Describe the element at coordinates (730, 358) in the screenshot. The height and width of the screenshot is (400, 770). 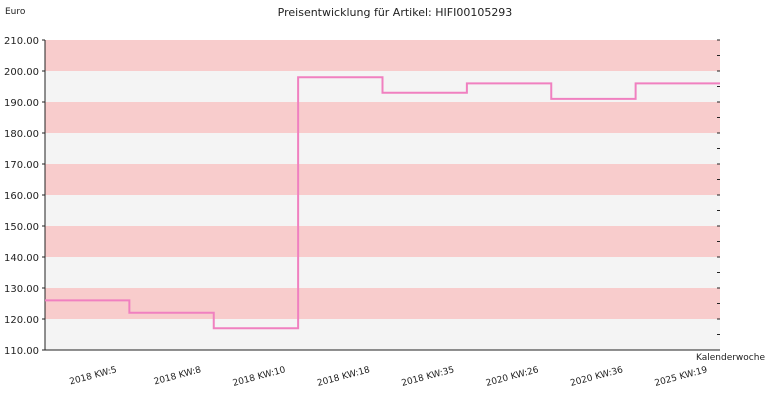
I see `x-axis-label: Kalenderwoche` at that location.